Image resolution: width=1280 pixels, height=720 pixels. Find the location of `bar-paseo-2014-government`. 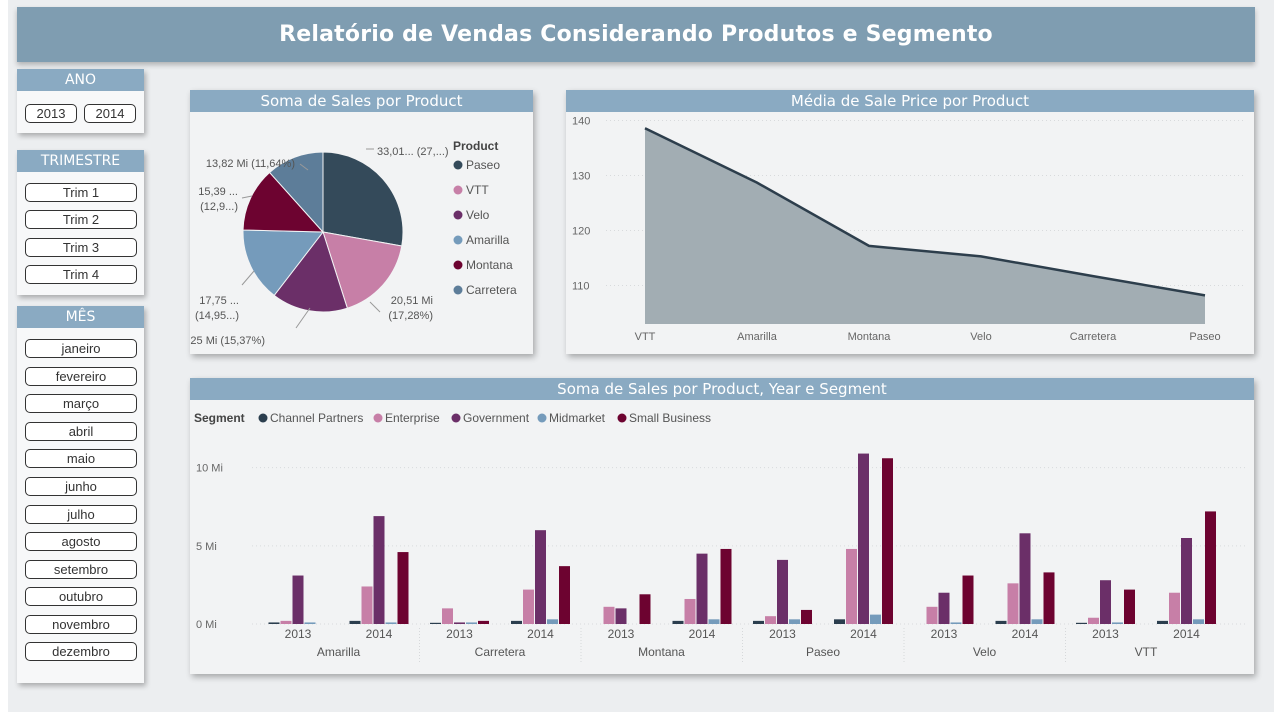

bar-paseo-2014-government is located at coordinates (863, 538).